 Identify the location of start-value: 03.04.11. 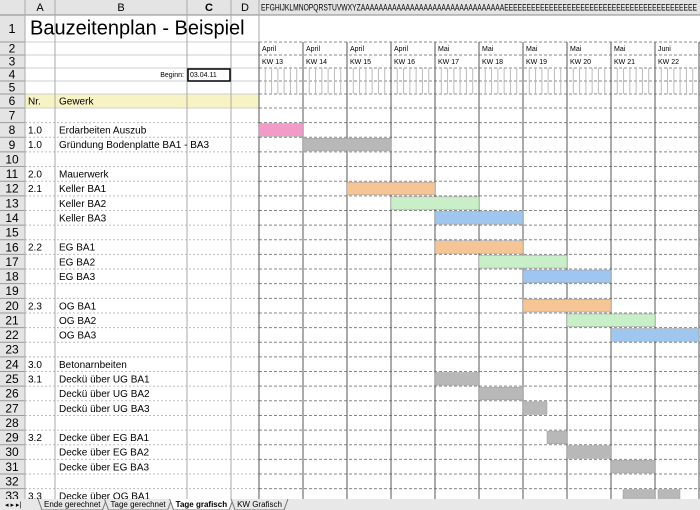
(203, 75).